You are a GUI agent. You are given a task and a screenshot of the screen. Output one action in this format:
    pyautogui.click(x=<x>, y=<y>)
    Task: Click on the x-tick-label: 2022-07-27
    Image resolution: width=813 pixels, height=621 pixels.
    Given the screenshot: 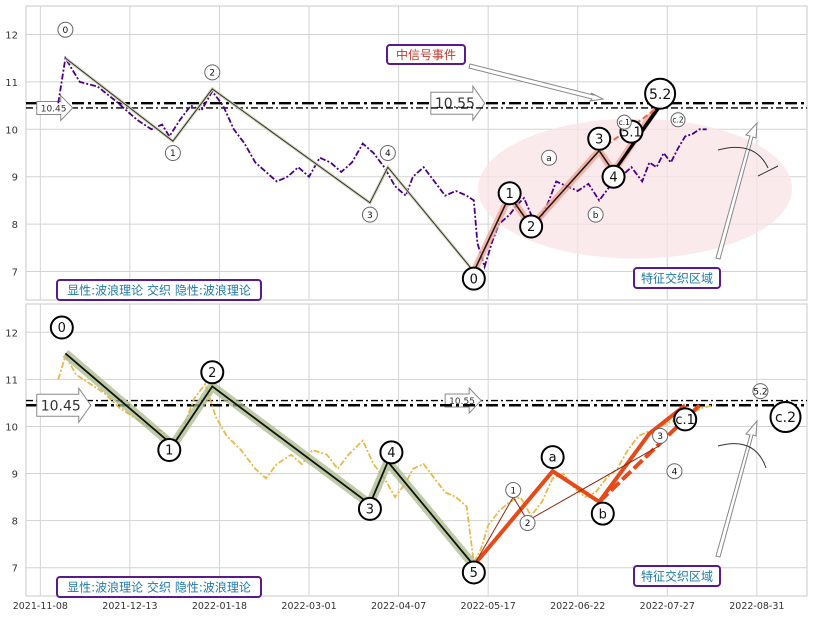 What is the action you would take?
    pyautogui.click(x=667, y=606)
    